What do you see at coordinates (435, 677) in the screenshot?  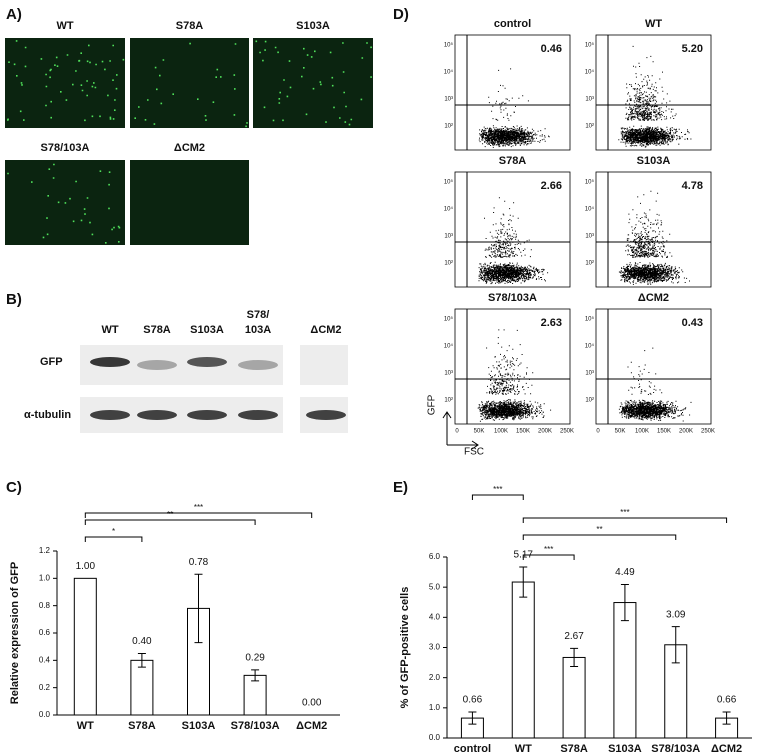 I see `y-tick-label: 2.0` at bounding box center [435, 677].